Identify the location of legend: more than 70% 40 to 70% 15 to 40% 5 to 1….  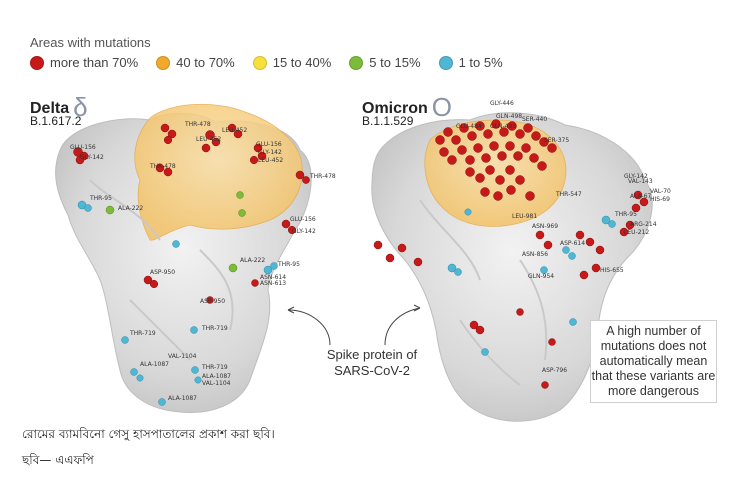
(266, 62).